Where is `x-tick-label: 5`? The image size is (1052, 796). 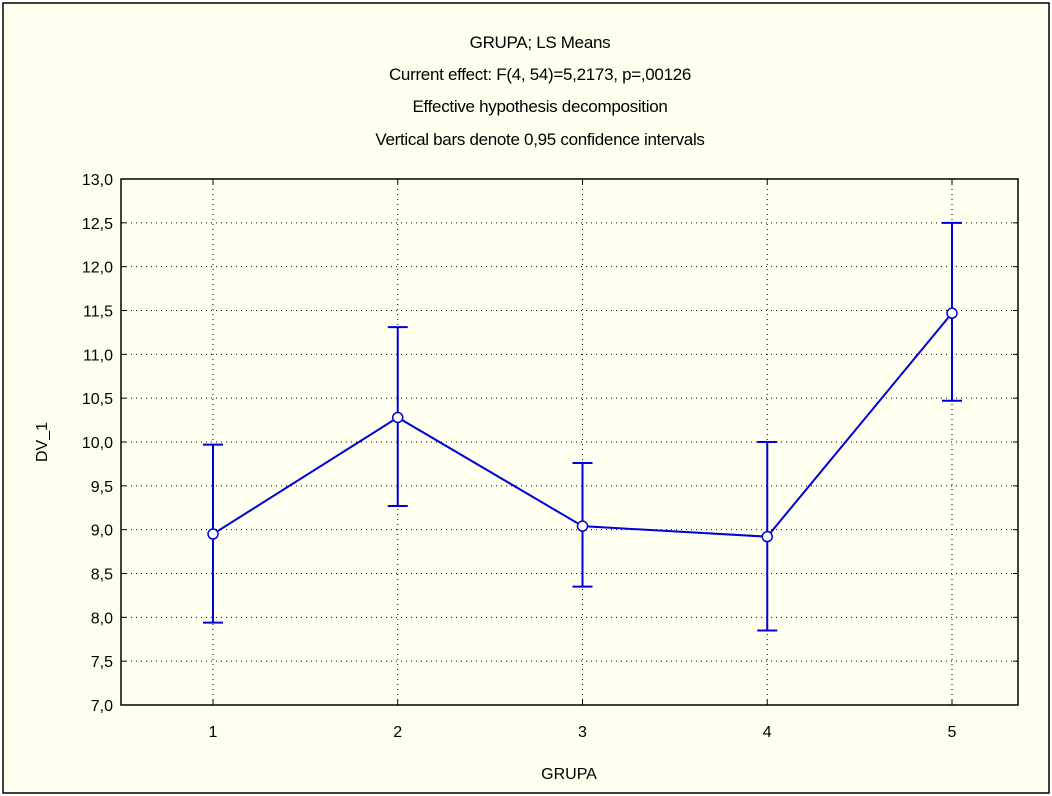 x-tick-label: 5 is located at coordinates (952, 732).